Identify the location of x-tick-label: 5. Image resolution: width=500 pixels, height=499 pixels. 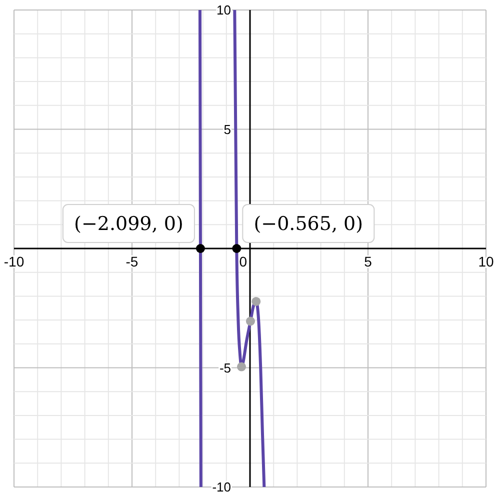
(368, 262).